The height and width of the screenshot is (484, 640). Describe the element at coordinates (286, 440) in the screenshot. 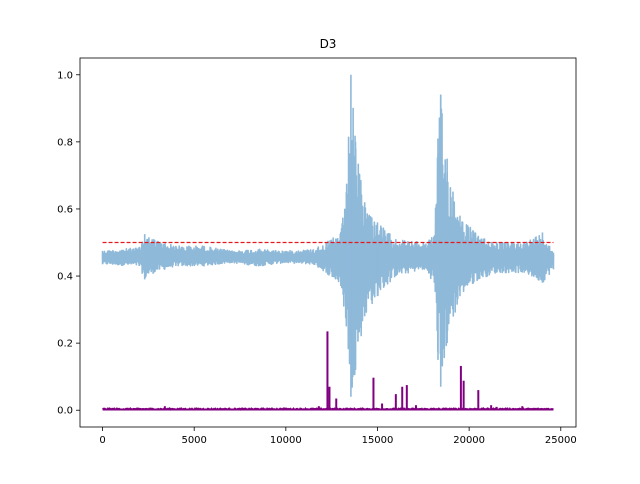

I see `x-tick-label-2: 10000` at that location.